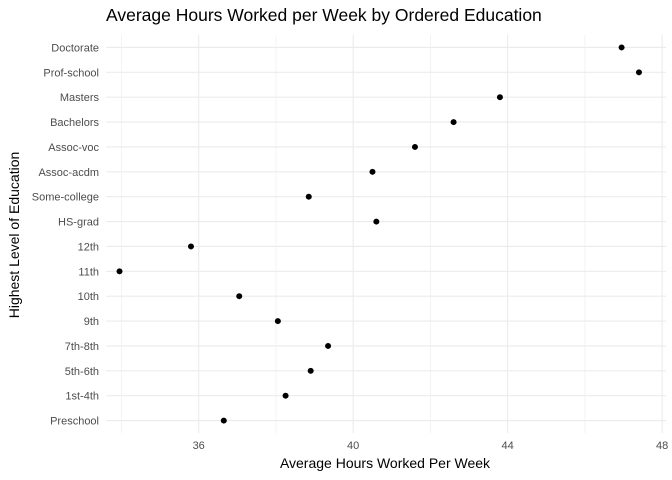 This screenshot has width=672, height=480. What do you see at coordinates (82, 347) in the screenshot?
I see `y-tick-label: 7th-8th` at bounding box center [82, 347].